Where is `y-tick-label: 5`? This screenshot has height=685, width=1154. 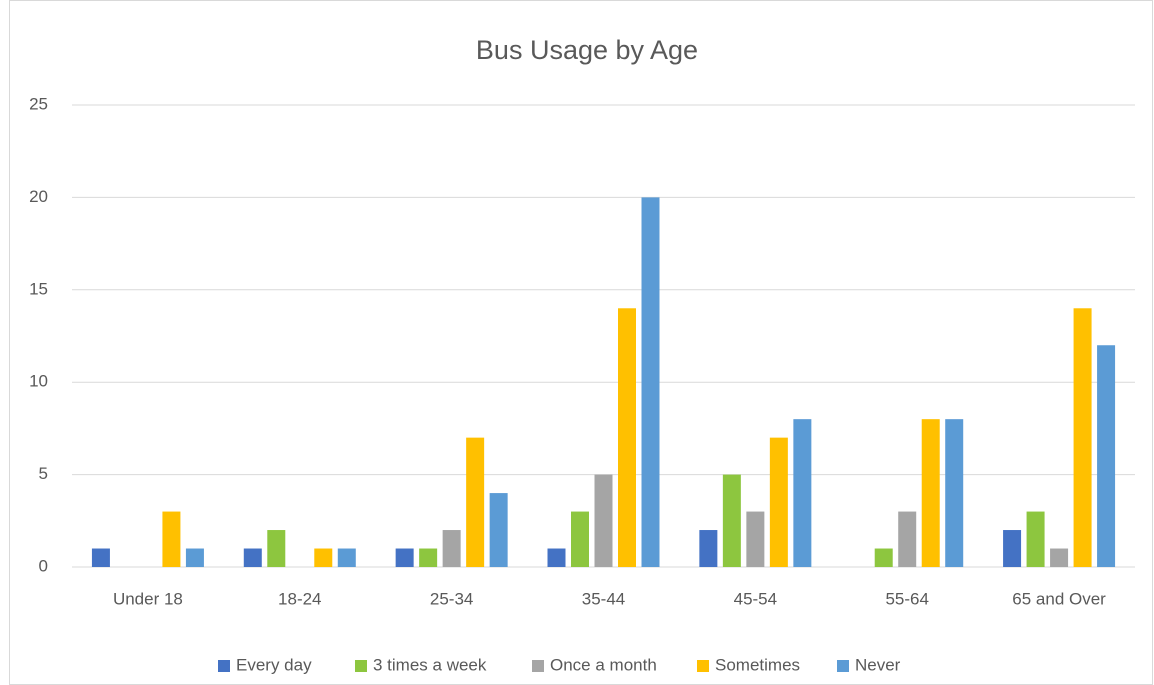
y-tick-label: 5 is located at coordinates (43, 473).